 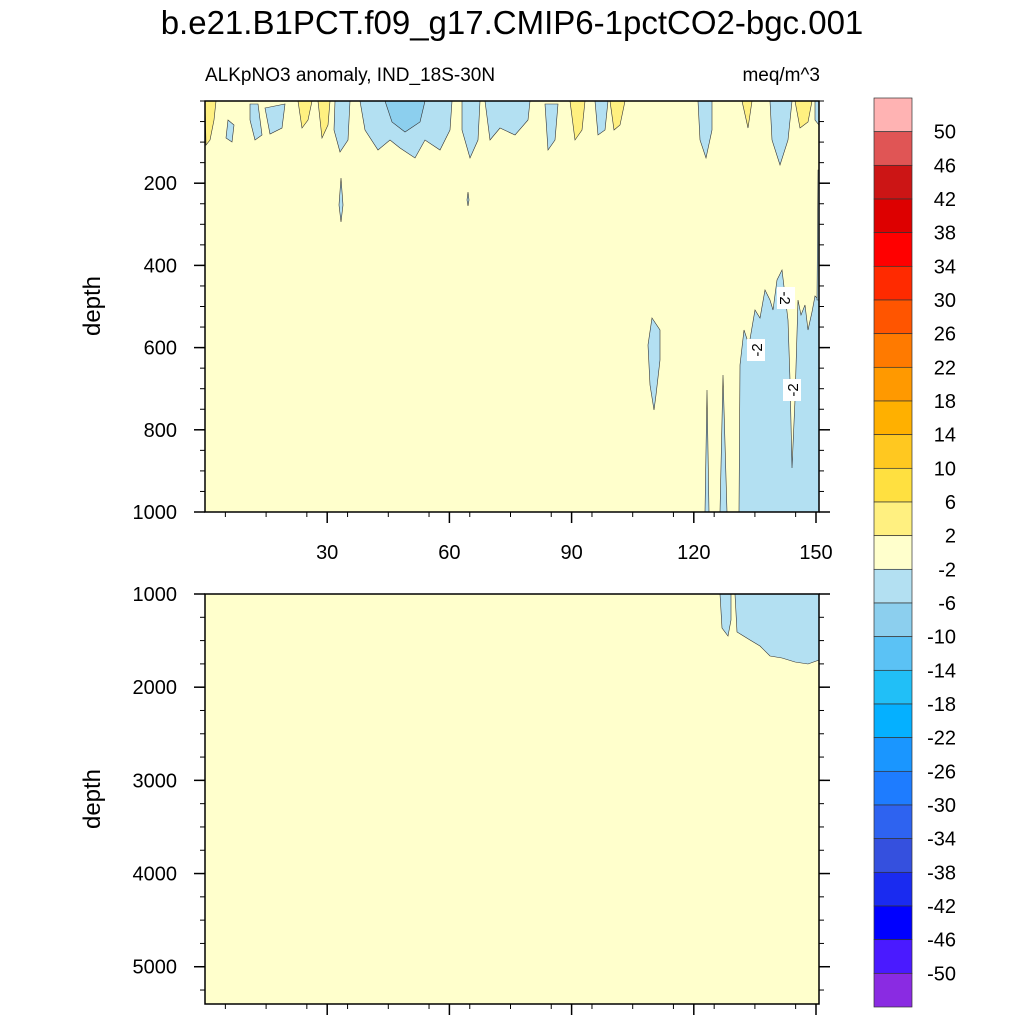 What do you see at coordinates (941, 671) in the screenshot?
I see `colorbar-label: -14` at bounding box center [941, 671].